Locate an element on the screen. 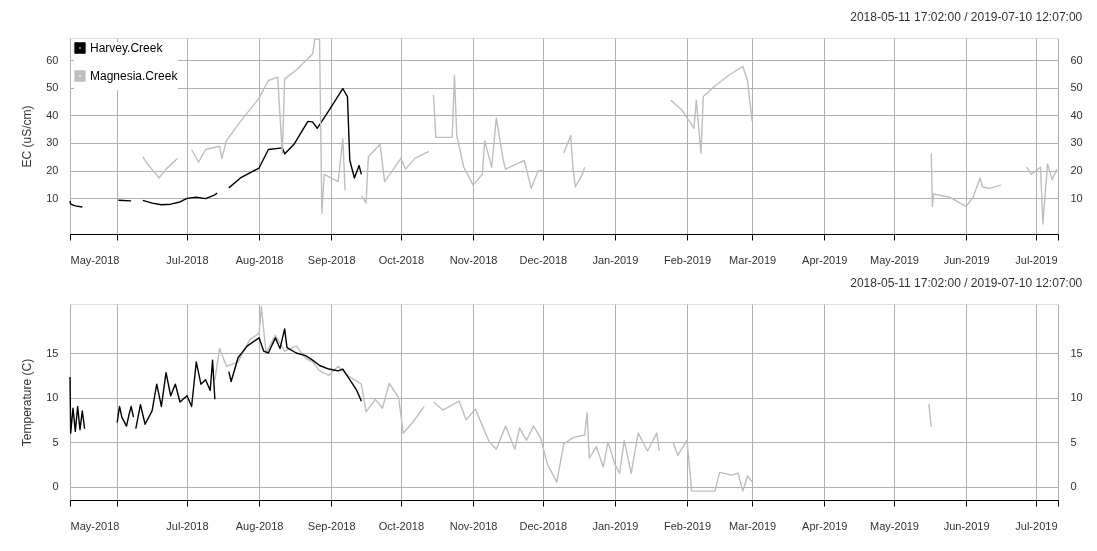  y-tick-label: 5 is located at coordinates (55, 441).